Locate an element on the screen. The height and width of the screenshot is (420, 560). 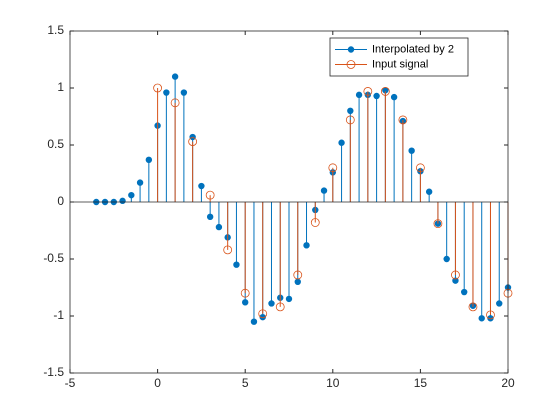
y-tick-label: -1 is located at coordinates (58, 315).